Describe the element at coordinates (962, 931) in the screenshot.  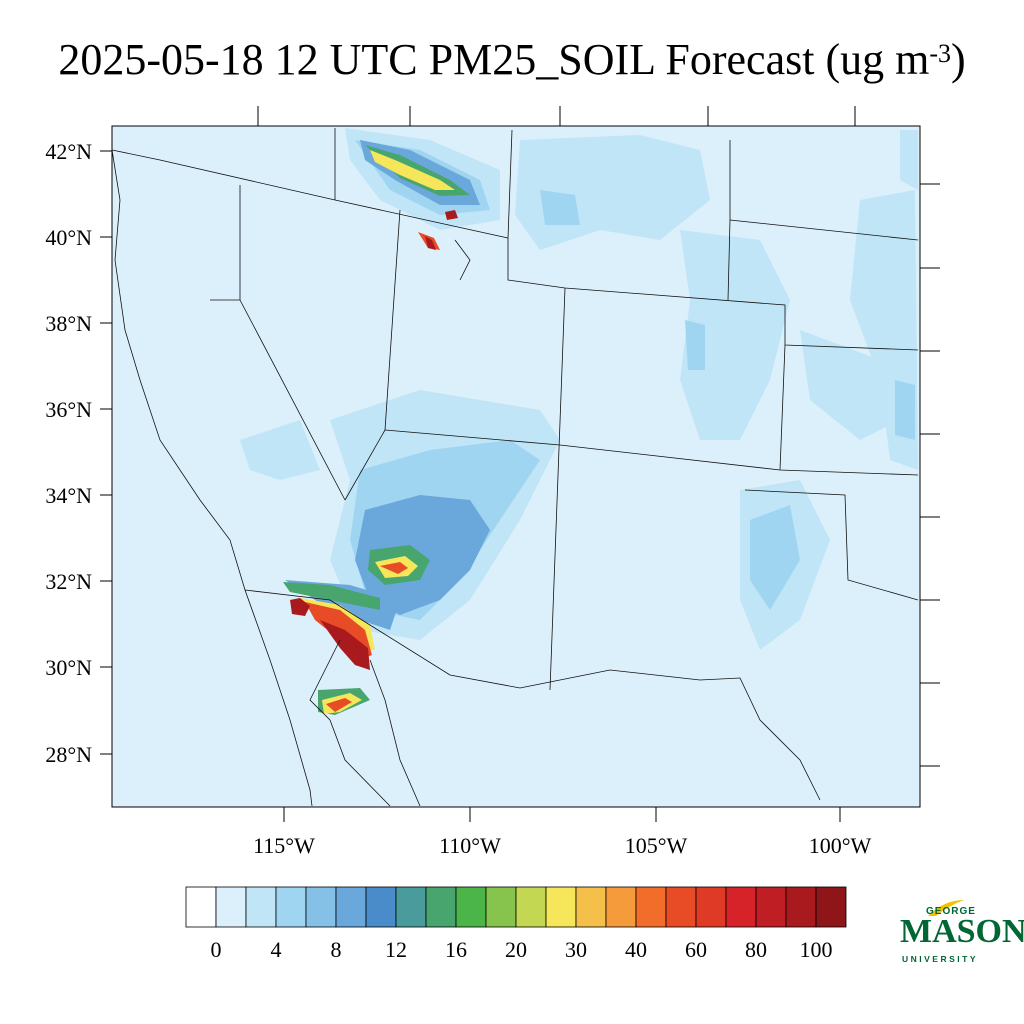
I see `logo-mason: MASON` at that location.